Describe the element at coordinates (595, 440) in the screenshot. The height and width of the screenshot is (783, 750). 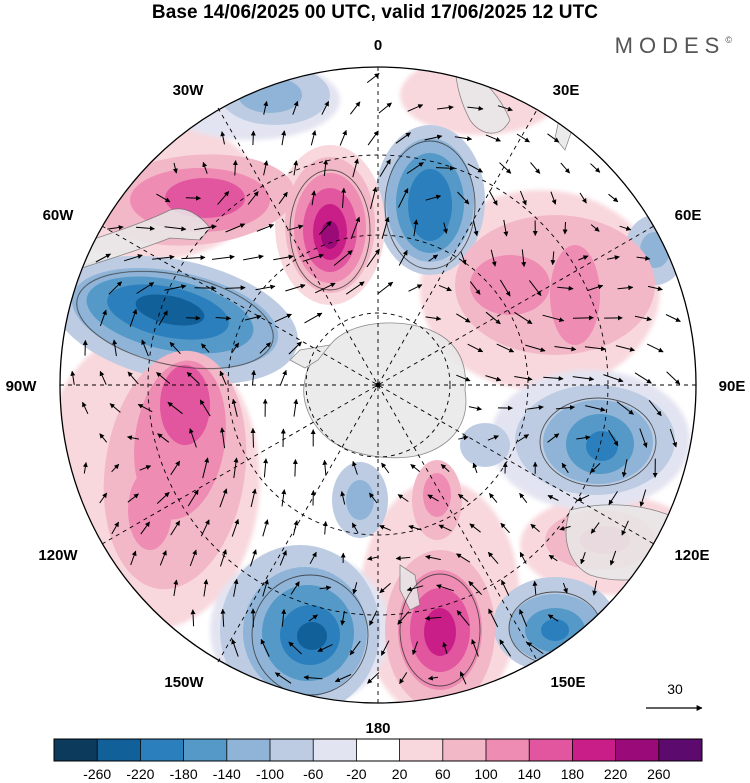
I see `negative-anomaly-e` at that location.